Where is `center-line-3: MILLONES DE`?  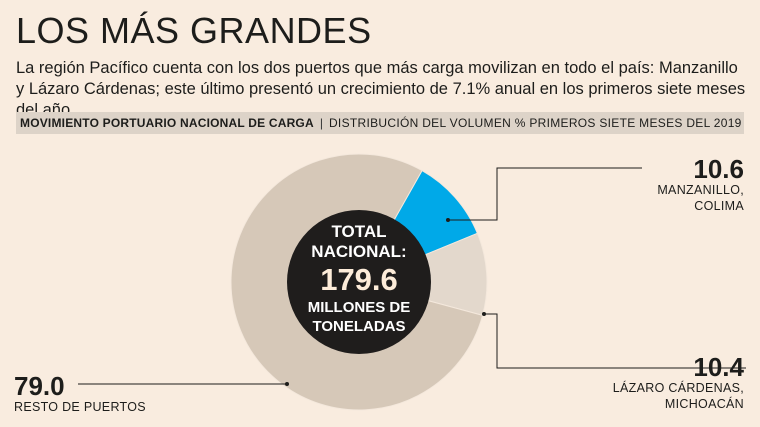
center-line-3: MILLONES DE is located at coordinates (359, 307).